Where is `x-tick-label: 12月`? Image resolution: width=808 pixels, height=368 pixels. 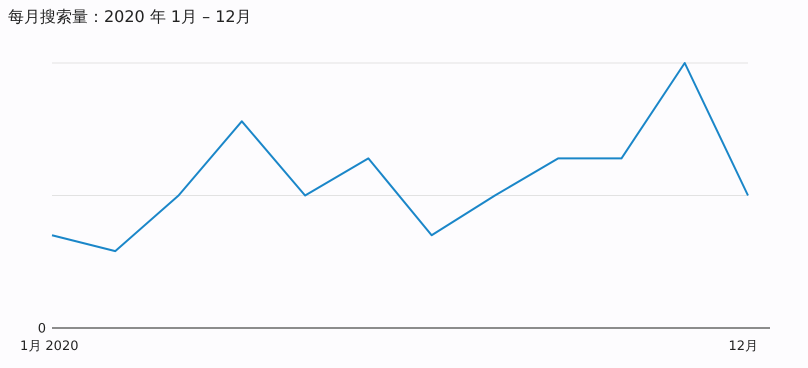 x-tick-label: 12月 is located at coordinates (743, 346).